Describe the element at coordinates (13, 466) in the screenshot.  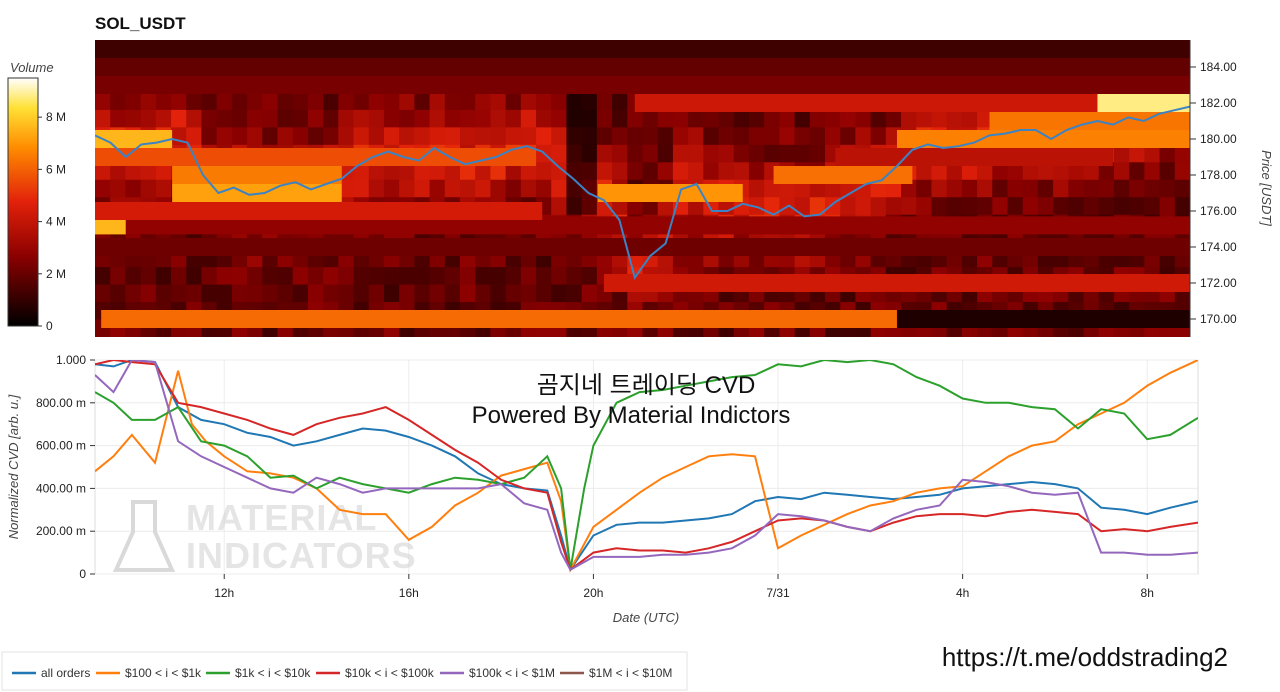
I see `cvd-y-axis-label: Normalized CVD [arb. u.]` at that location.